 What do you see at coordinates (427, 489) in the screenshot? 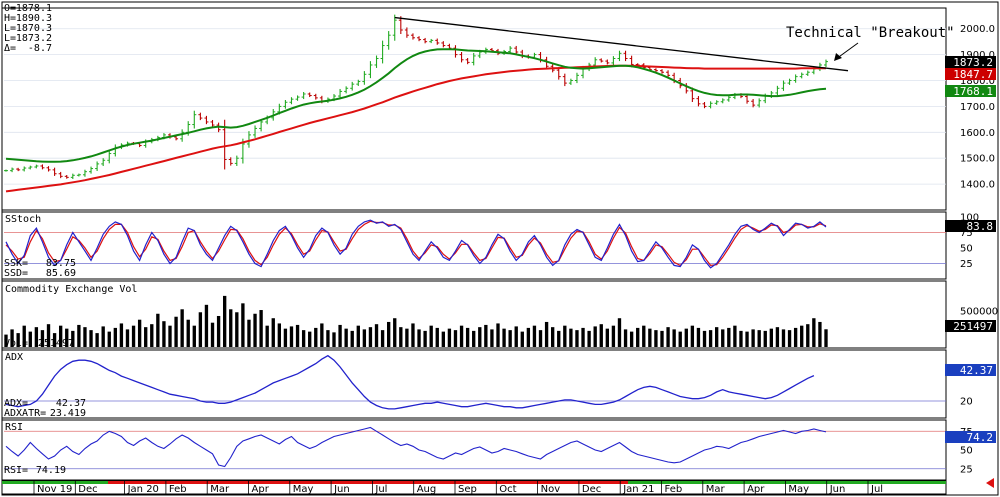
I see `x-axis-label-9: Aug` at bounding box center [427, 489].